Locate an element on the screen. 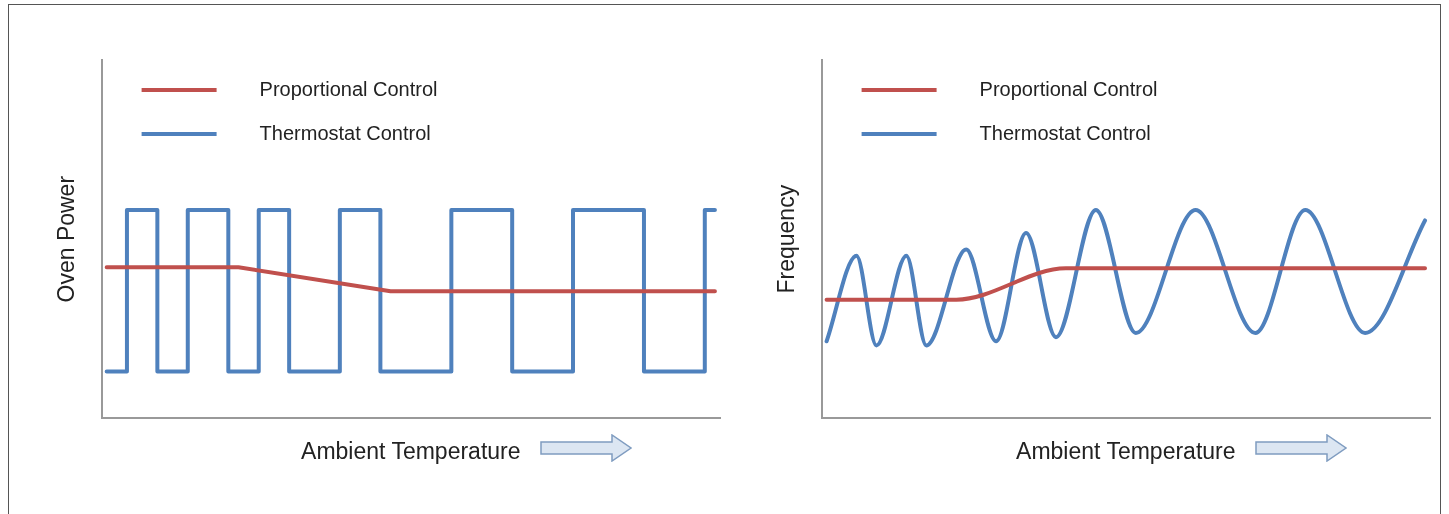 The height and width of the screenshot is (514, 1449). y-axis-title: Frequency is located at coordinates (786, 239).